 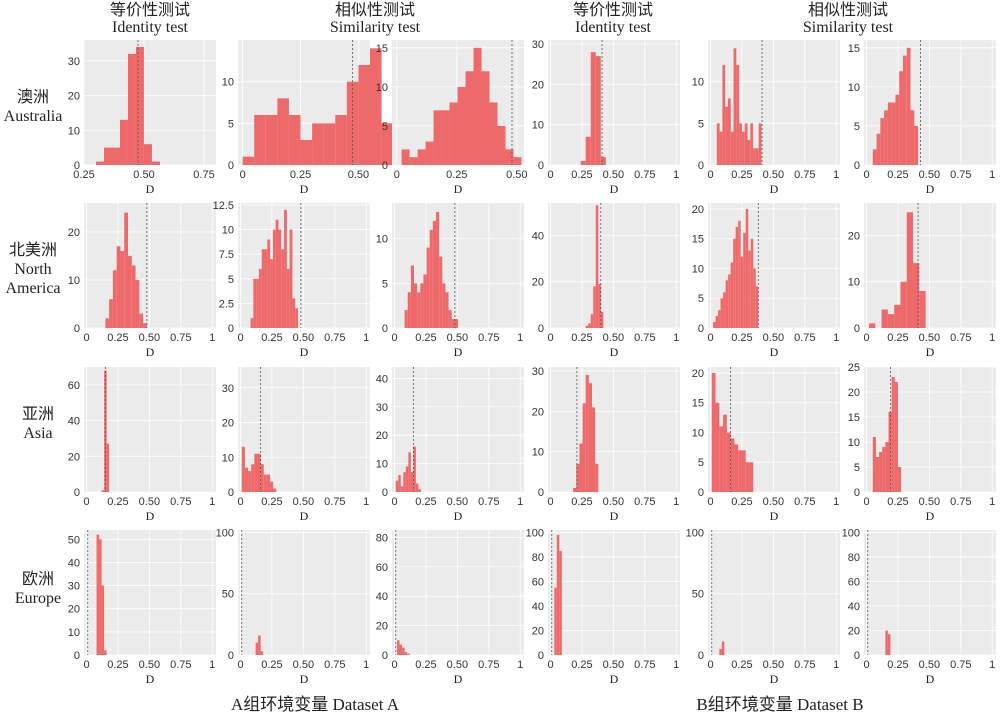 What do you see at coordinates (613, 338) in the screenshot?
I see `x-tick-label: 0.50` at bounding box center [613, 338].